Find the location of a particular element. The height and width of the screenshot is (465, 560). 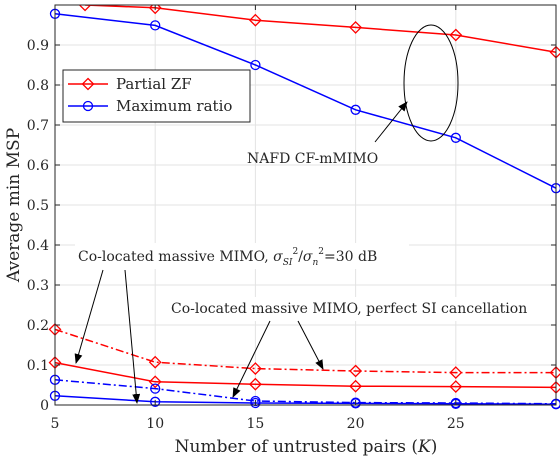

x-tick-label: 5 is located at coordinates (55, 424).